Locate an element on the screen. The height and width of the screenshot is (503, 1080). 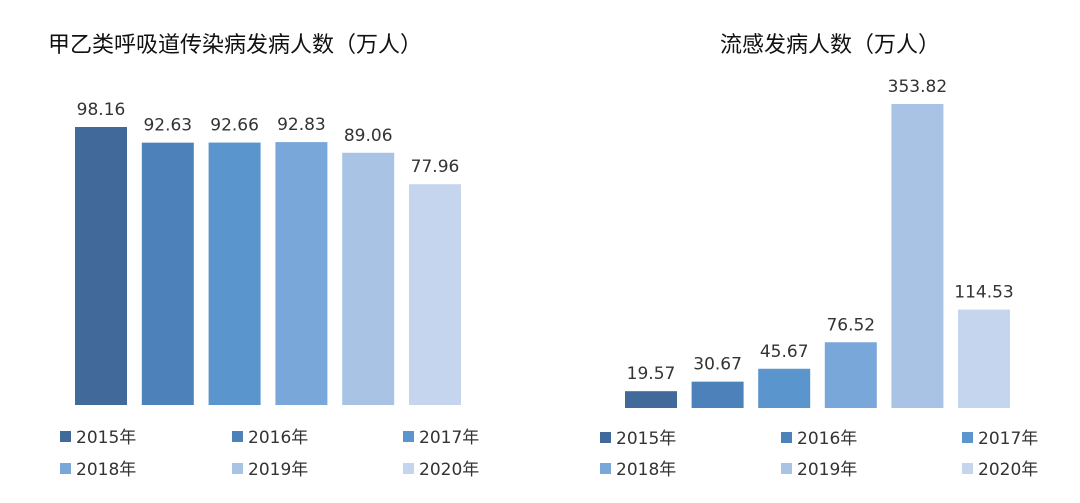
data-label-4: 92.83 is located at coordinates (301, 125).